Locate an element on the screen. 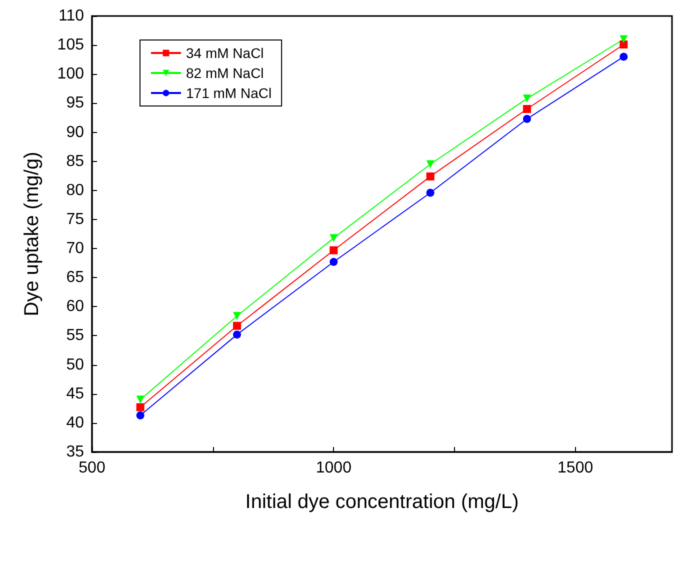  y-tick-label: 65 is located at coordinates (75, 277).